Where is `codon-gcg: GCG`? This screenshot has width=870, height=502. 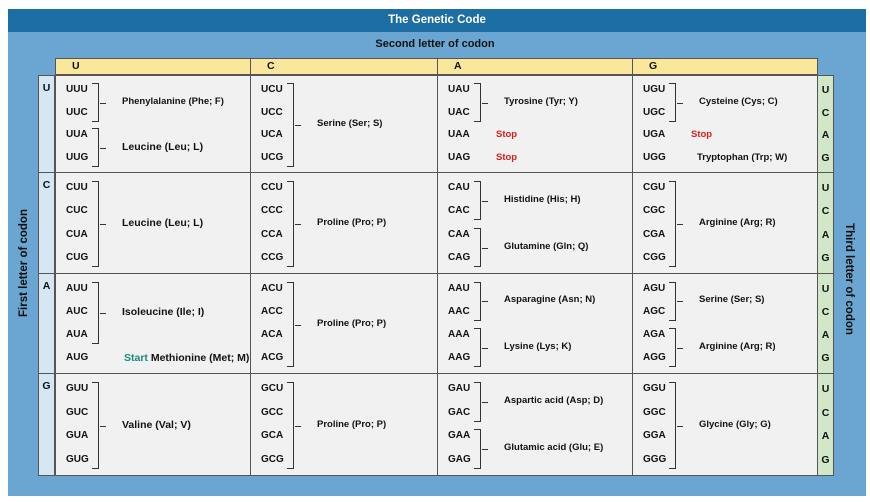 codon-gcg: GCG is located at coordinates (272, 460).